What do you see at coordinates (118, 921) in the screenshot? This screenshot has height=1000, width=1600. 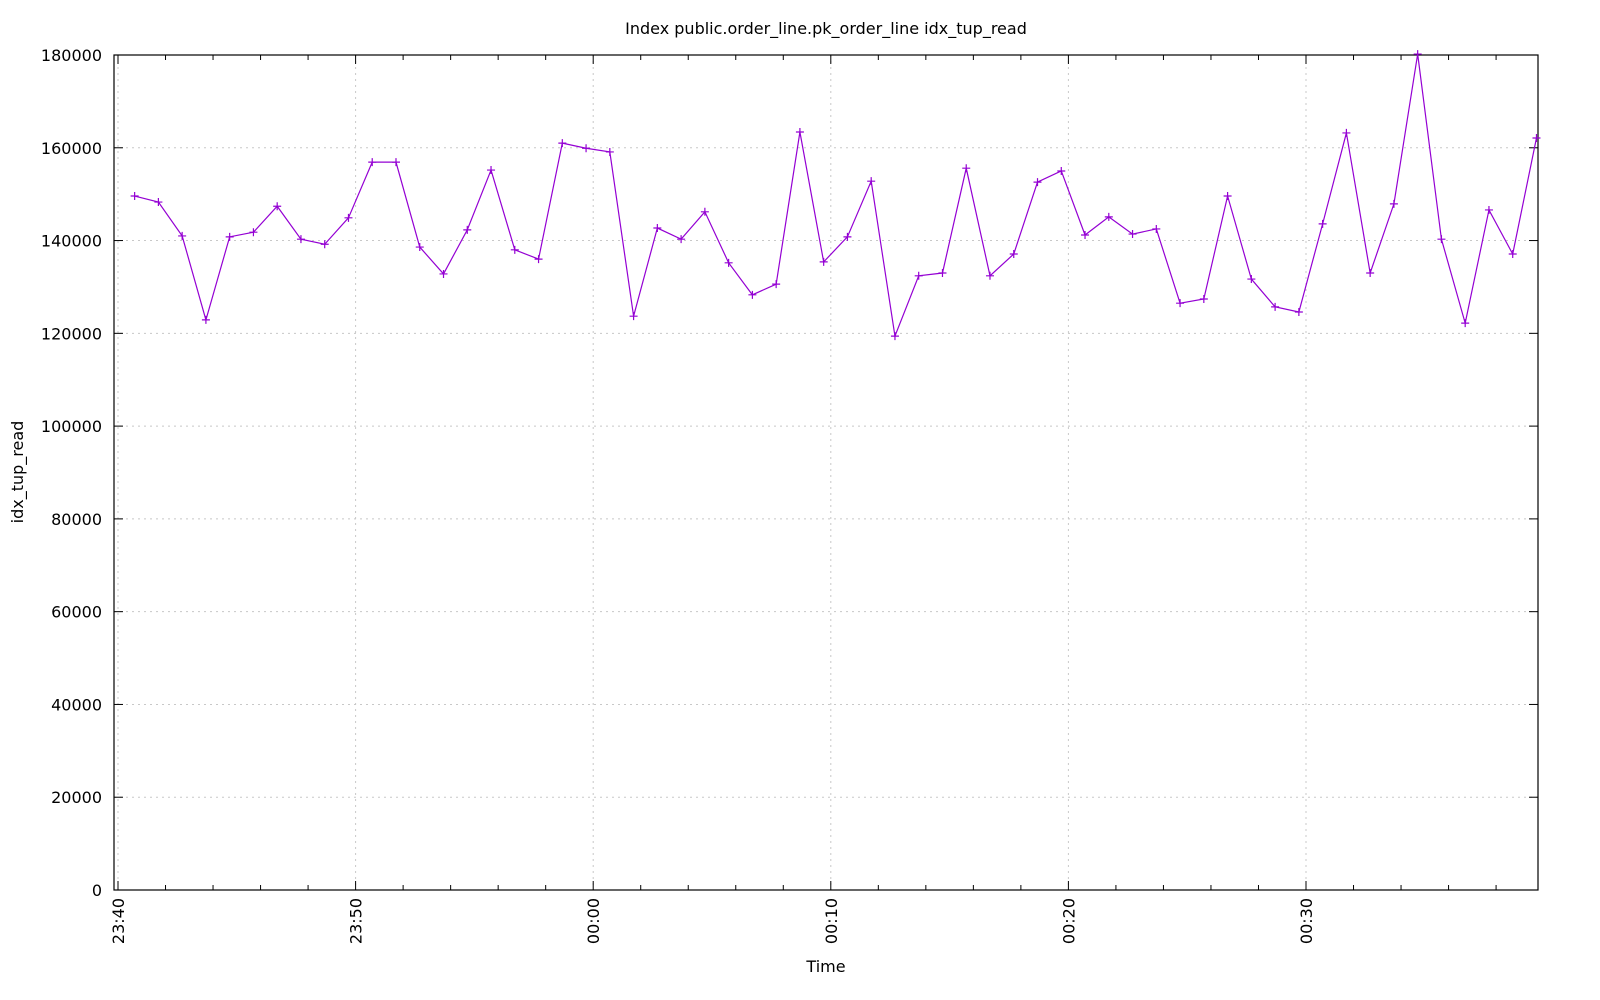 I see `x-tick-label: 23:40` at bounding box center [118, 921].